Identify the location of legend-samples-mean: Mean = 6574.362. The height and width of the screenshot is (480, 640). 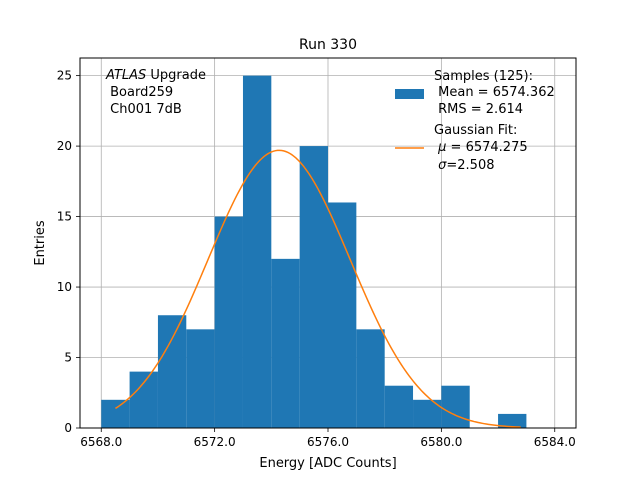
(494, 92).